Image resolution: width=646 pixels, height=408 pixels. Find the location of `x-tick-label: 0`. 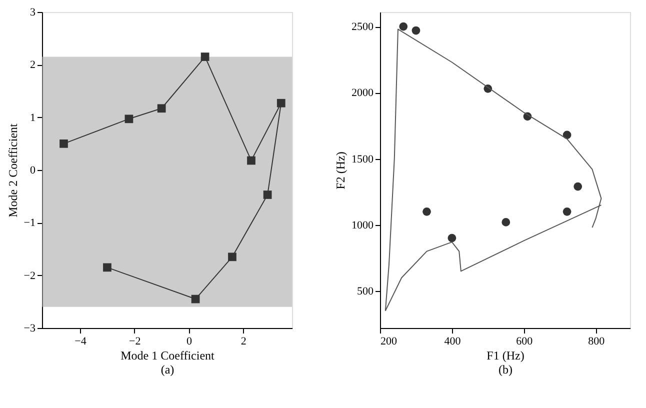

x-tick-label: 0 is located at coordinates (189, 342).